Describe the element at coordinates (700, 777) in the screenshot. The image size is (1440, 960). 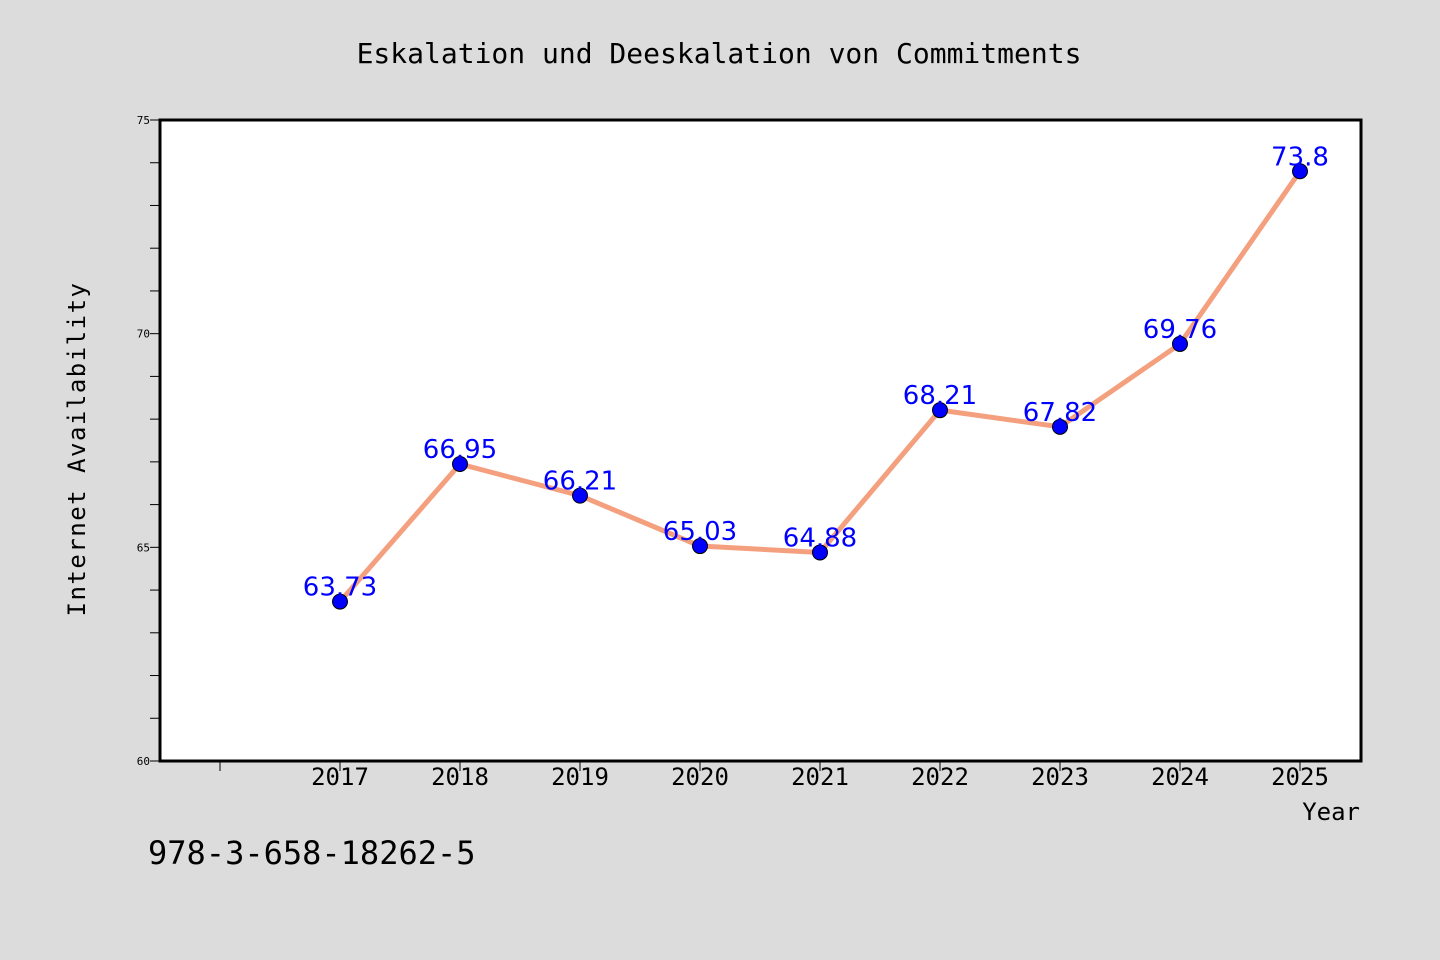
I see `x-tick-label: 2020` at that location.